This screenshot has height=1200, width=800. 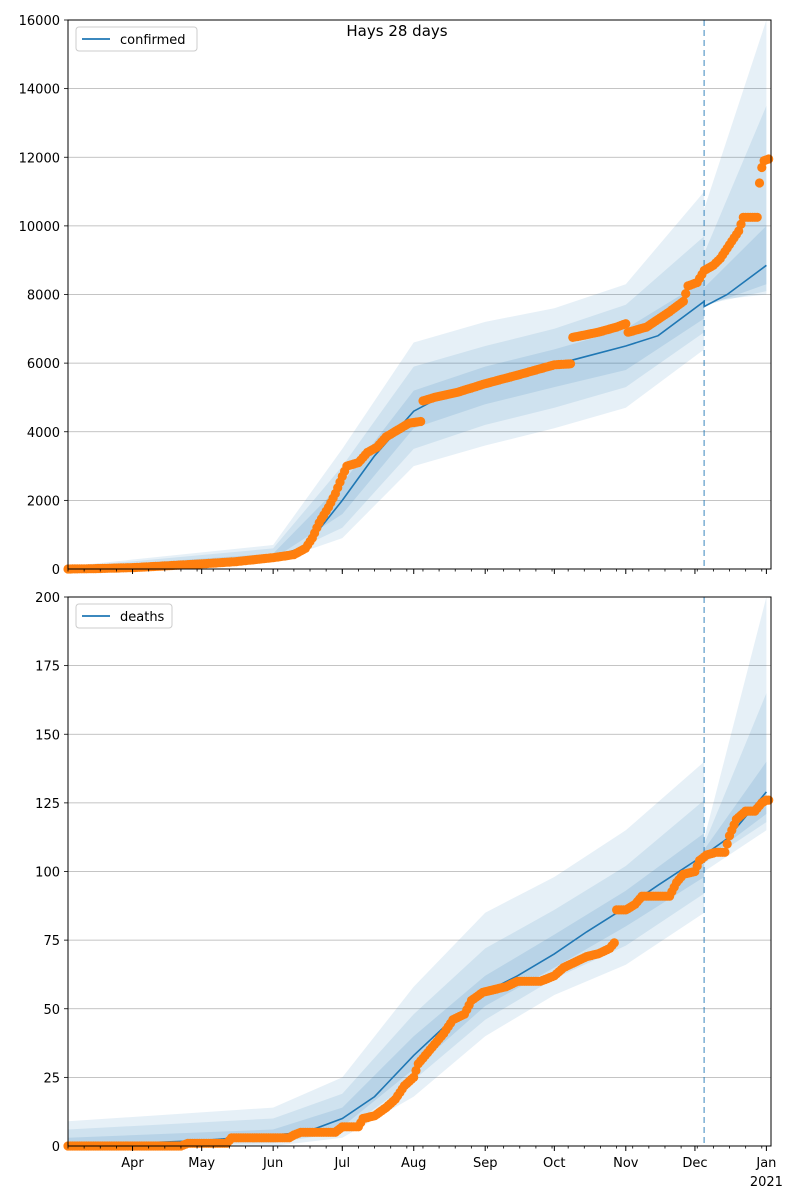 I want to click on y-tick-label: 75, so click(x=51, y=941).